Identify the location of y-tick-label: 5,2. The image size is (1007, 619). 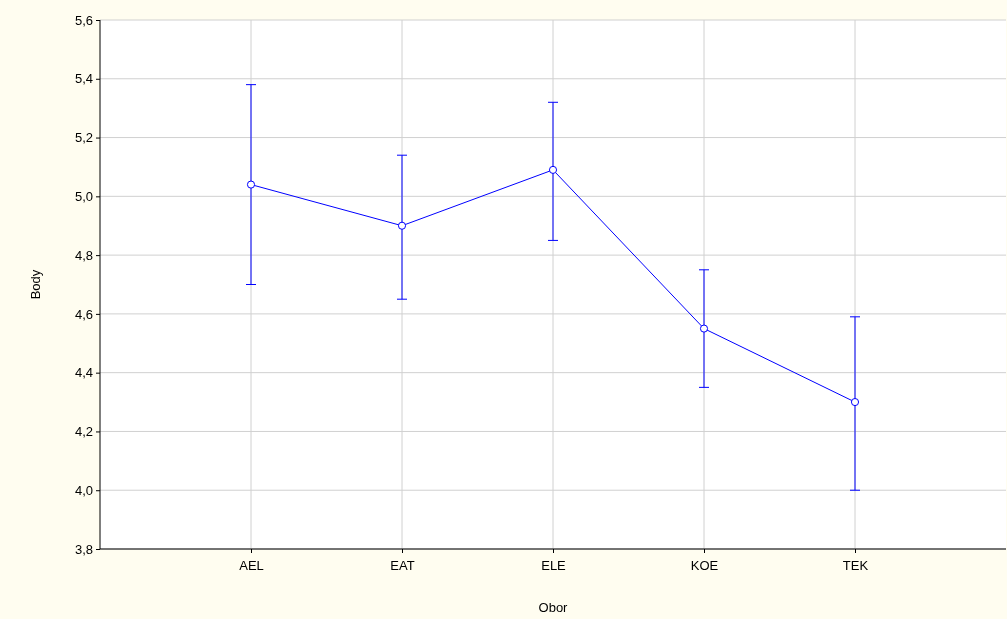
(83, 138).